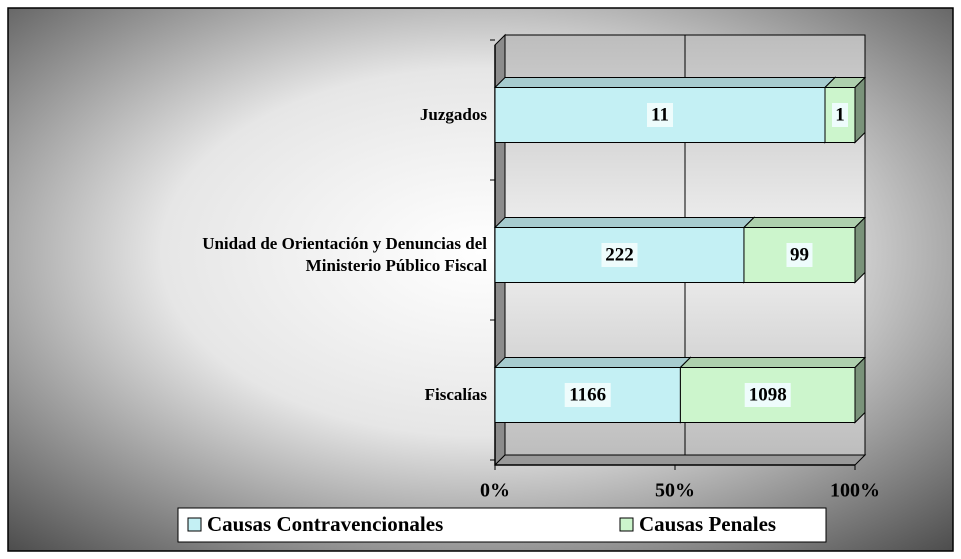 Image resolution: width=961 pixels, height=559 pixels. I want to click on data-label: 222, so click(619, 254).